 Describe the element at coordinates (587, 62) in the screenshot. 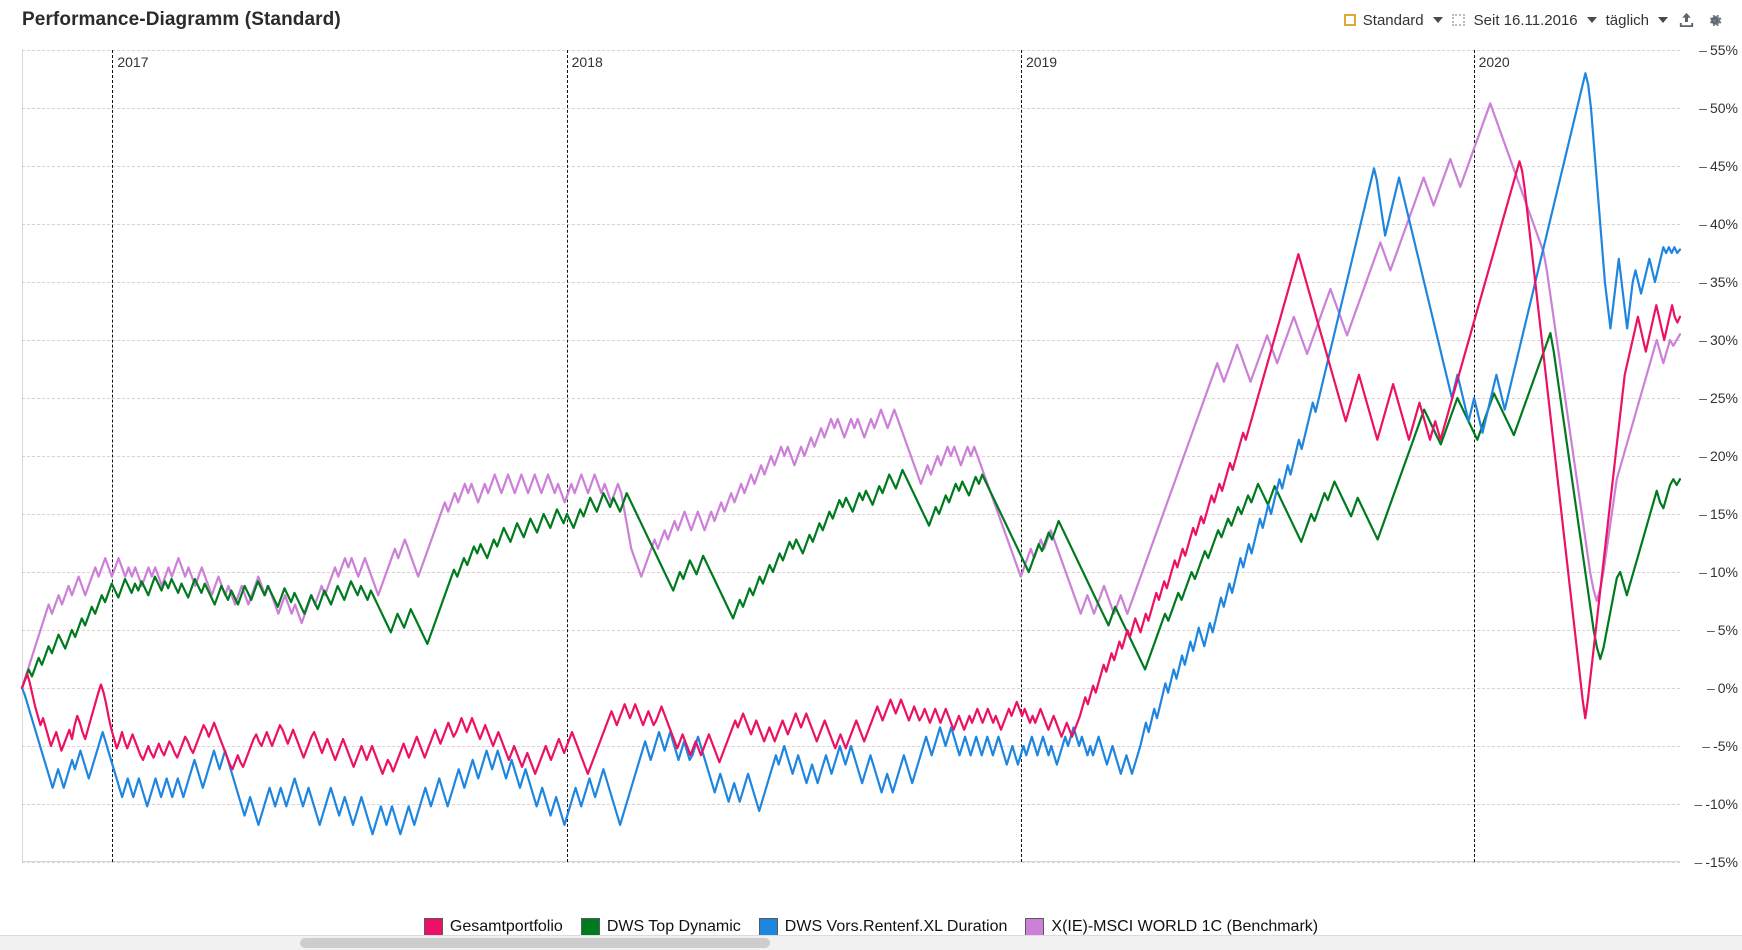

I see `x-axis-tick: 2018` at that location.